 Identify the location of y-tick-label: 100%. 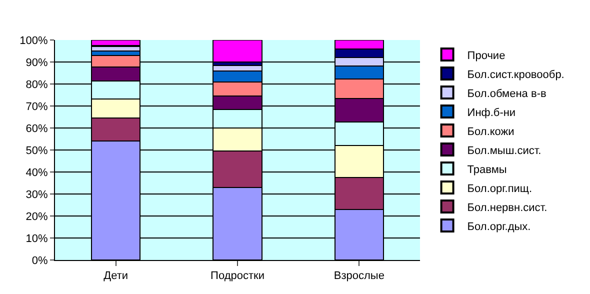
(34, 40).